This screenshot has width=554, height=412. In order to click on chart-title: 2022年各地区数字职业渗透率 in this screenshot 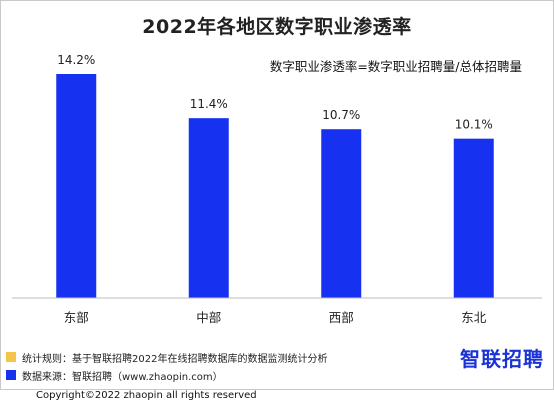, I will do `click(277, 27)`.